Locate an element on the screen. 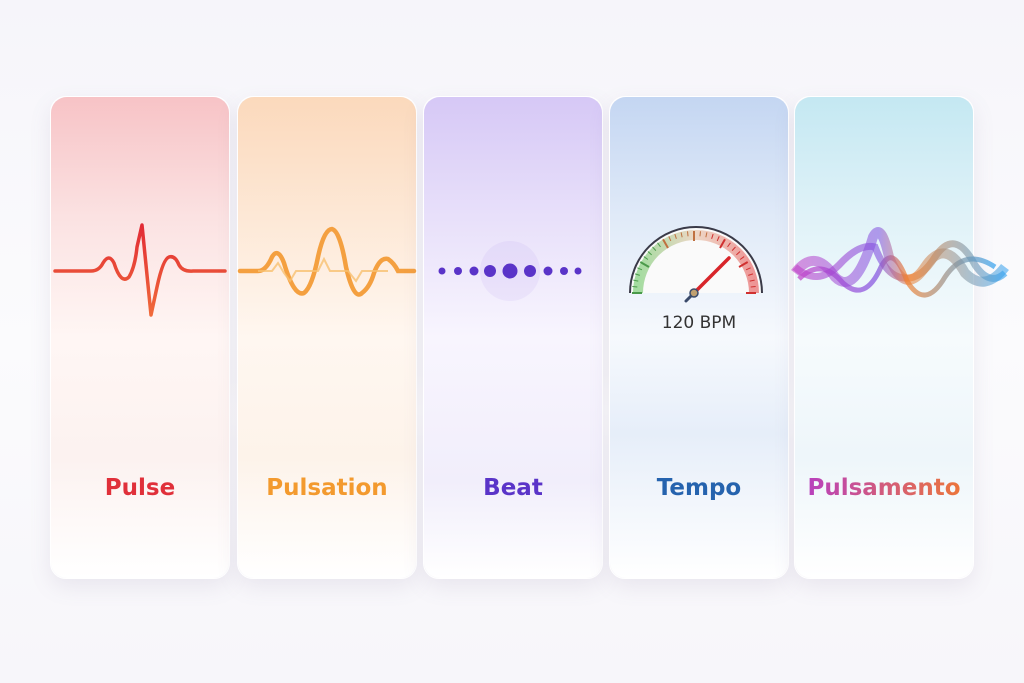 The width and height of the screenshot is (1024, 683). card-tempo: 120 BPM Tempo is located at coordinates (699, 337).